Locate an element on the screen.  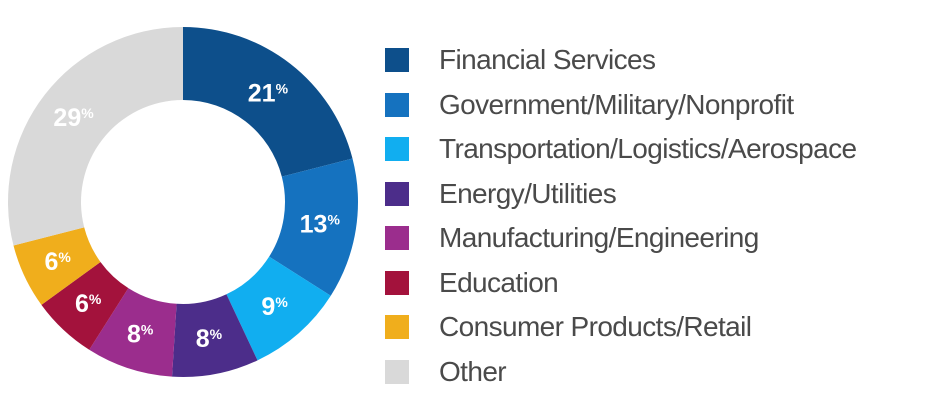
legend-label: Energy/Utilities is located at coordinates (528, 193).